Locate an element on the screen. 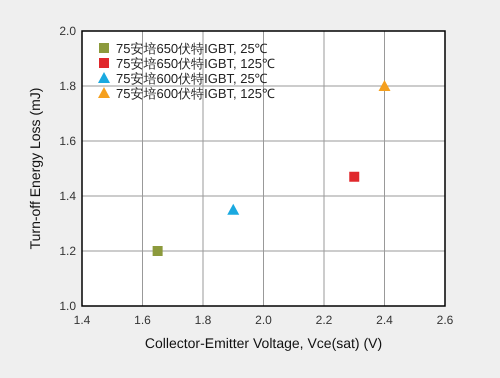 This screenshot has width=500, height=378. legend-label: 75安培600伏特IGBT, 125℃ is located at coordinates (195, 93).